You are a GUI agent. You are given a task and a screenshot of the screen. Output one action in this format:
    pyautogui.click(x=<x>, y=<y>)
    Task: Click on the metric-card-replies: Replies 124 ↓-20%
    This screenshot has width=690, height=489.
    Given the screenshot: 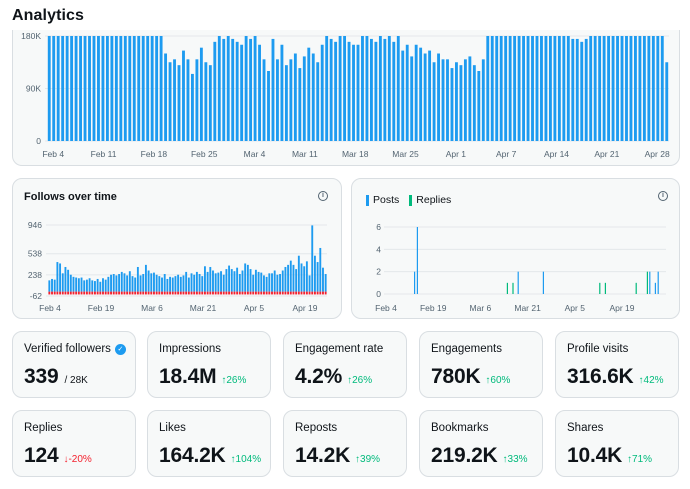 What is the action you would take?
    pyautogui.click(x=74, y=443)
    